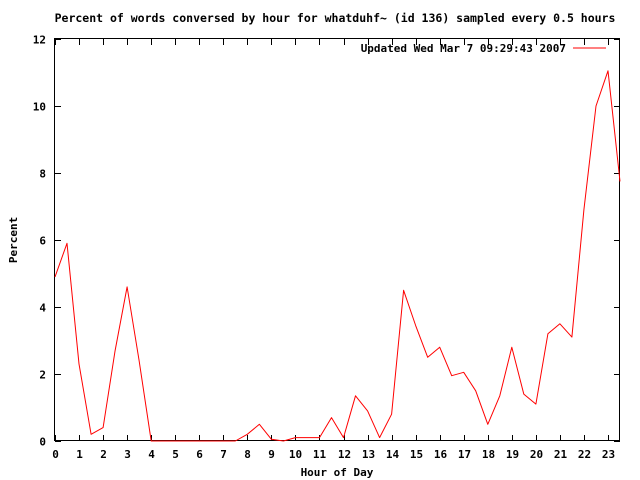  I want to click on x-tick-label: 6, so click(199, 454).